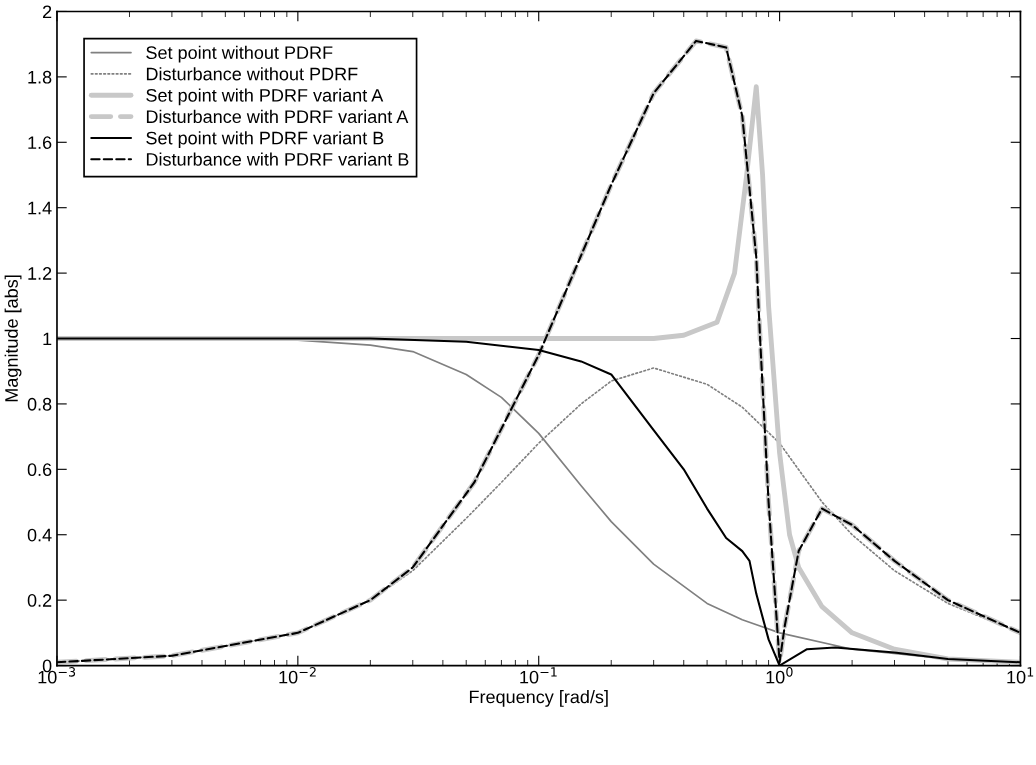 Image resolution: width=1036 pixels, height=765 pixels. I want to click on x-tick-label: 10$^{−1}$, so click(538, 675).